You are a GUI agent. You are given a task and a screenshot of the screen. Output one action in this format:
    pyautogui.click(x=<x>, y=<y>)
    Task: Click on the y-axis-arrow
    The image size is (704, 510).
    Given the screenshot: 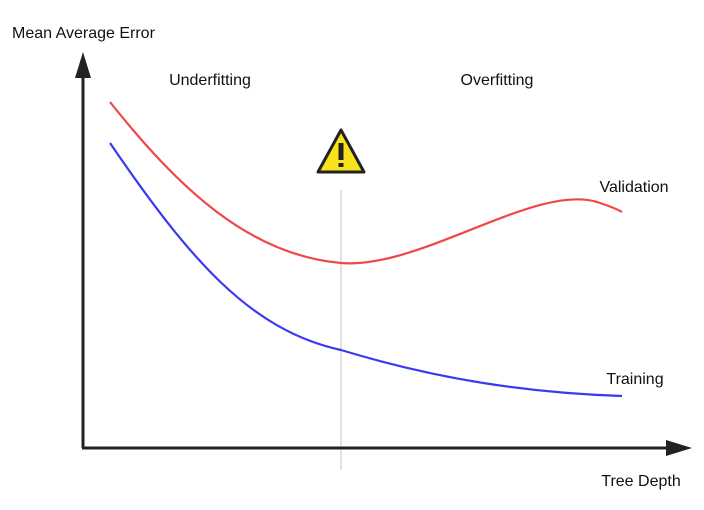 What is the action you would take?
    pyautogui.click(x=83, y=65)
    